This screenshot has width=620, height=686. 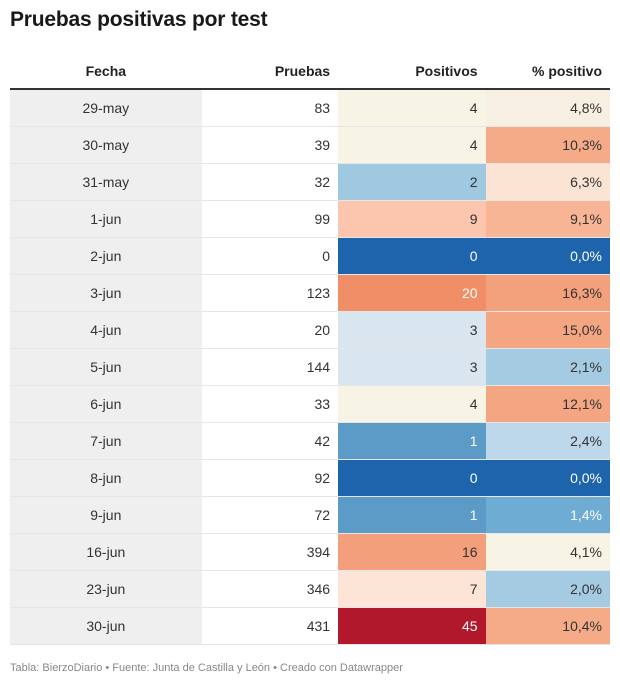 What do you see at coordinates (270, 404) in the screenshot?
I see `cell-pruebas: 33` at bounding box center [270, 404].